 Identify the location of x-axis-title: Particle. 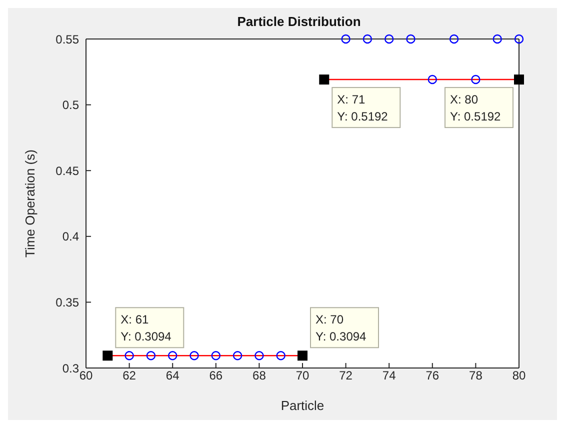
(302, 405).